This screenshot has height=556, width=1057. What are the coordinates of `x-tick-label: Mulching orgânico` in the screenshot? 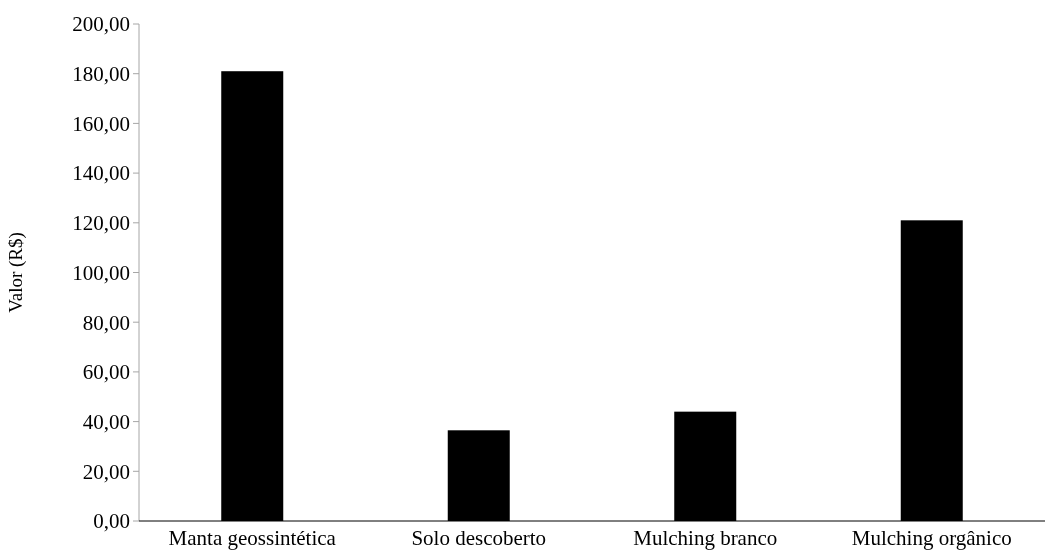 It's located at (931, 538).